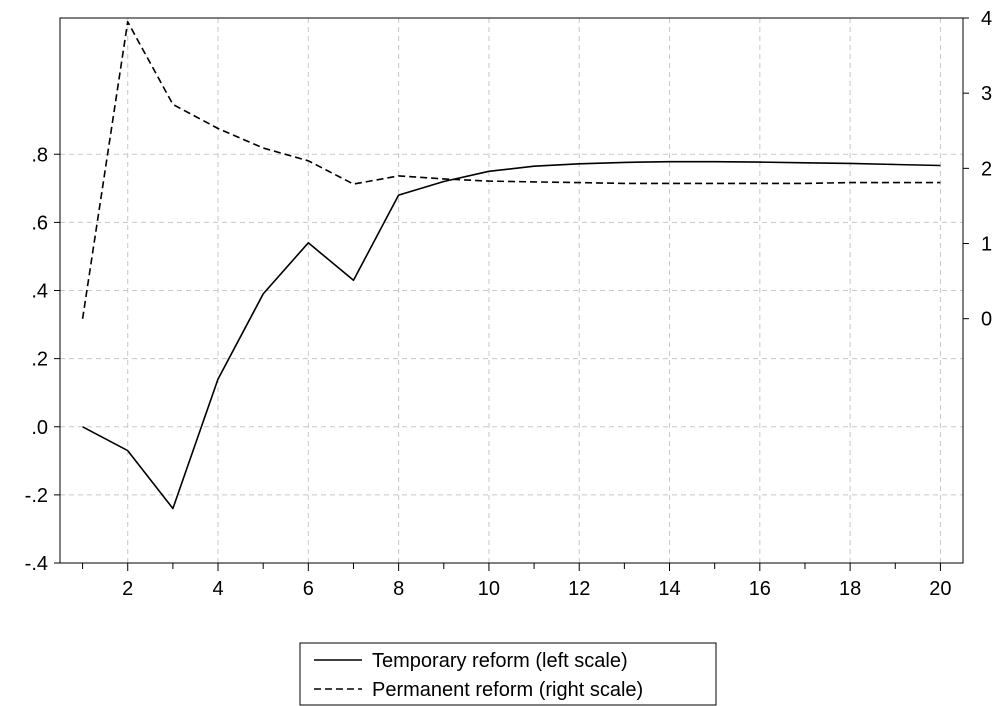  Describe the element at coordinates (39, 360) in the screenshot. I see `left-tick-label: .2` at that location.